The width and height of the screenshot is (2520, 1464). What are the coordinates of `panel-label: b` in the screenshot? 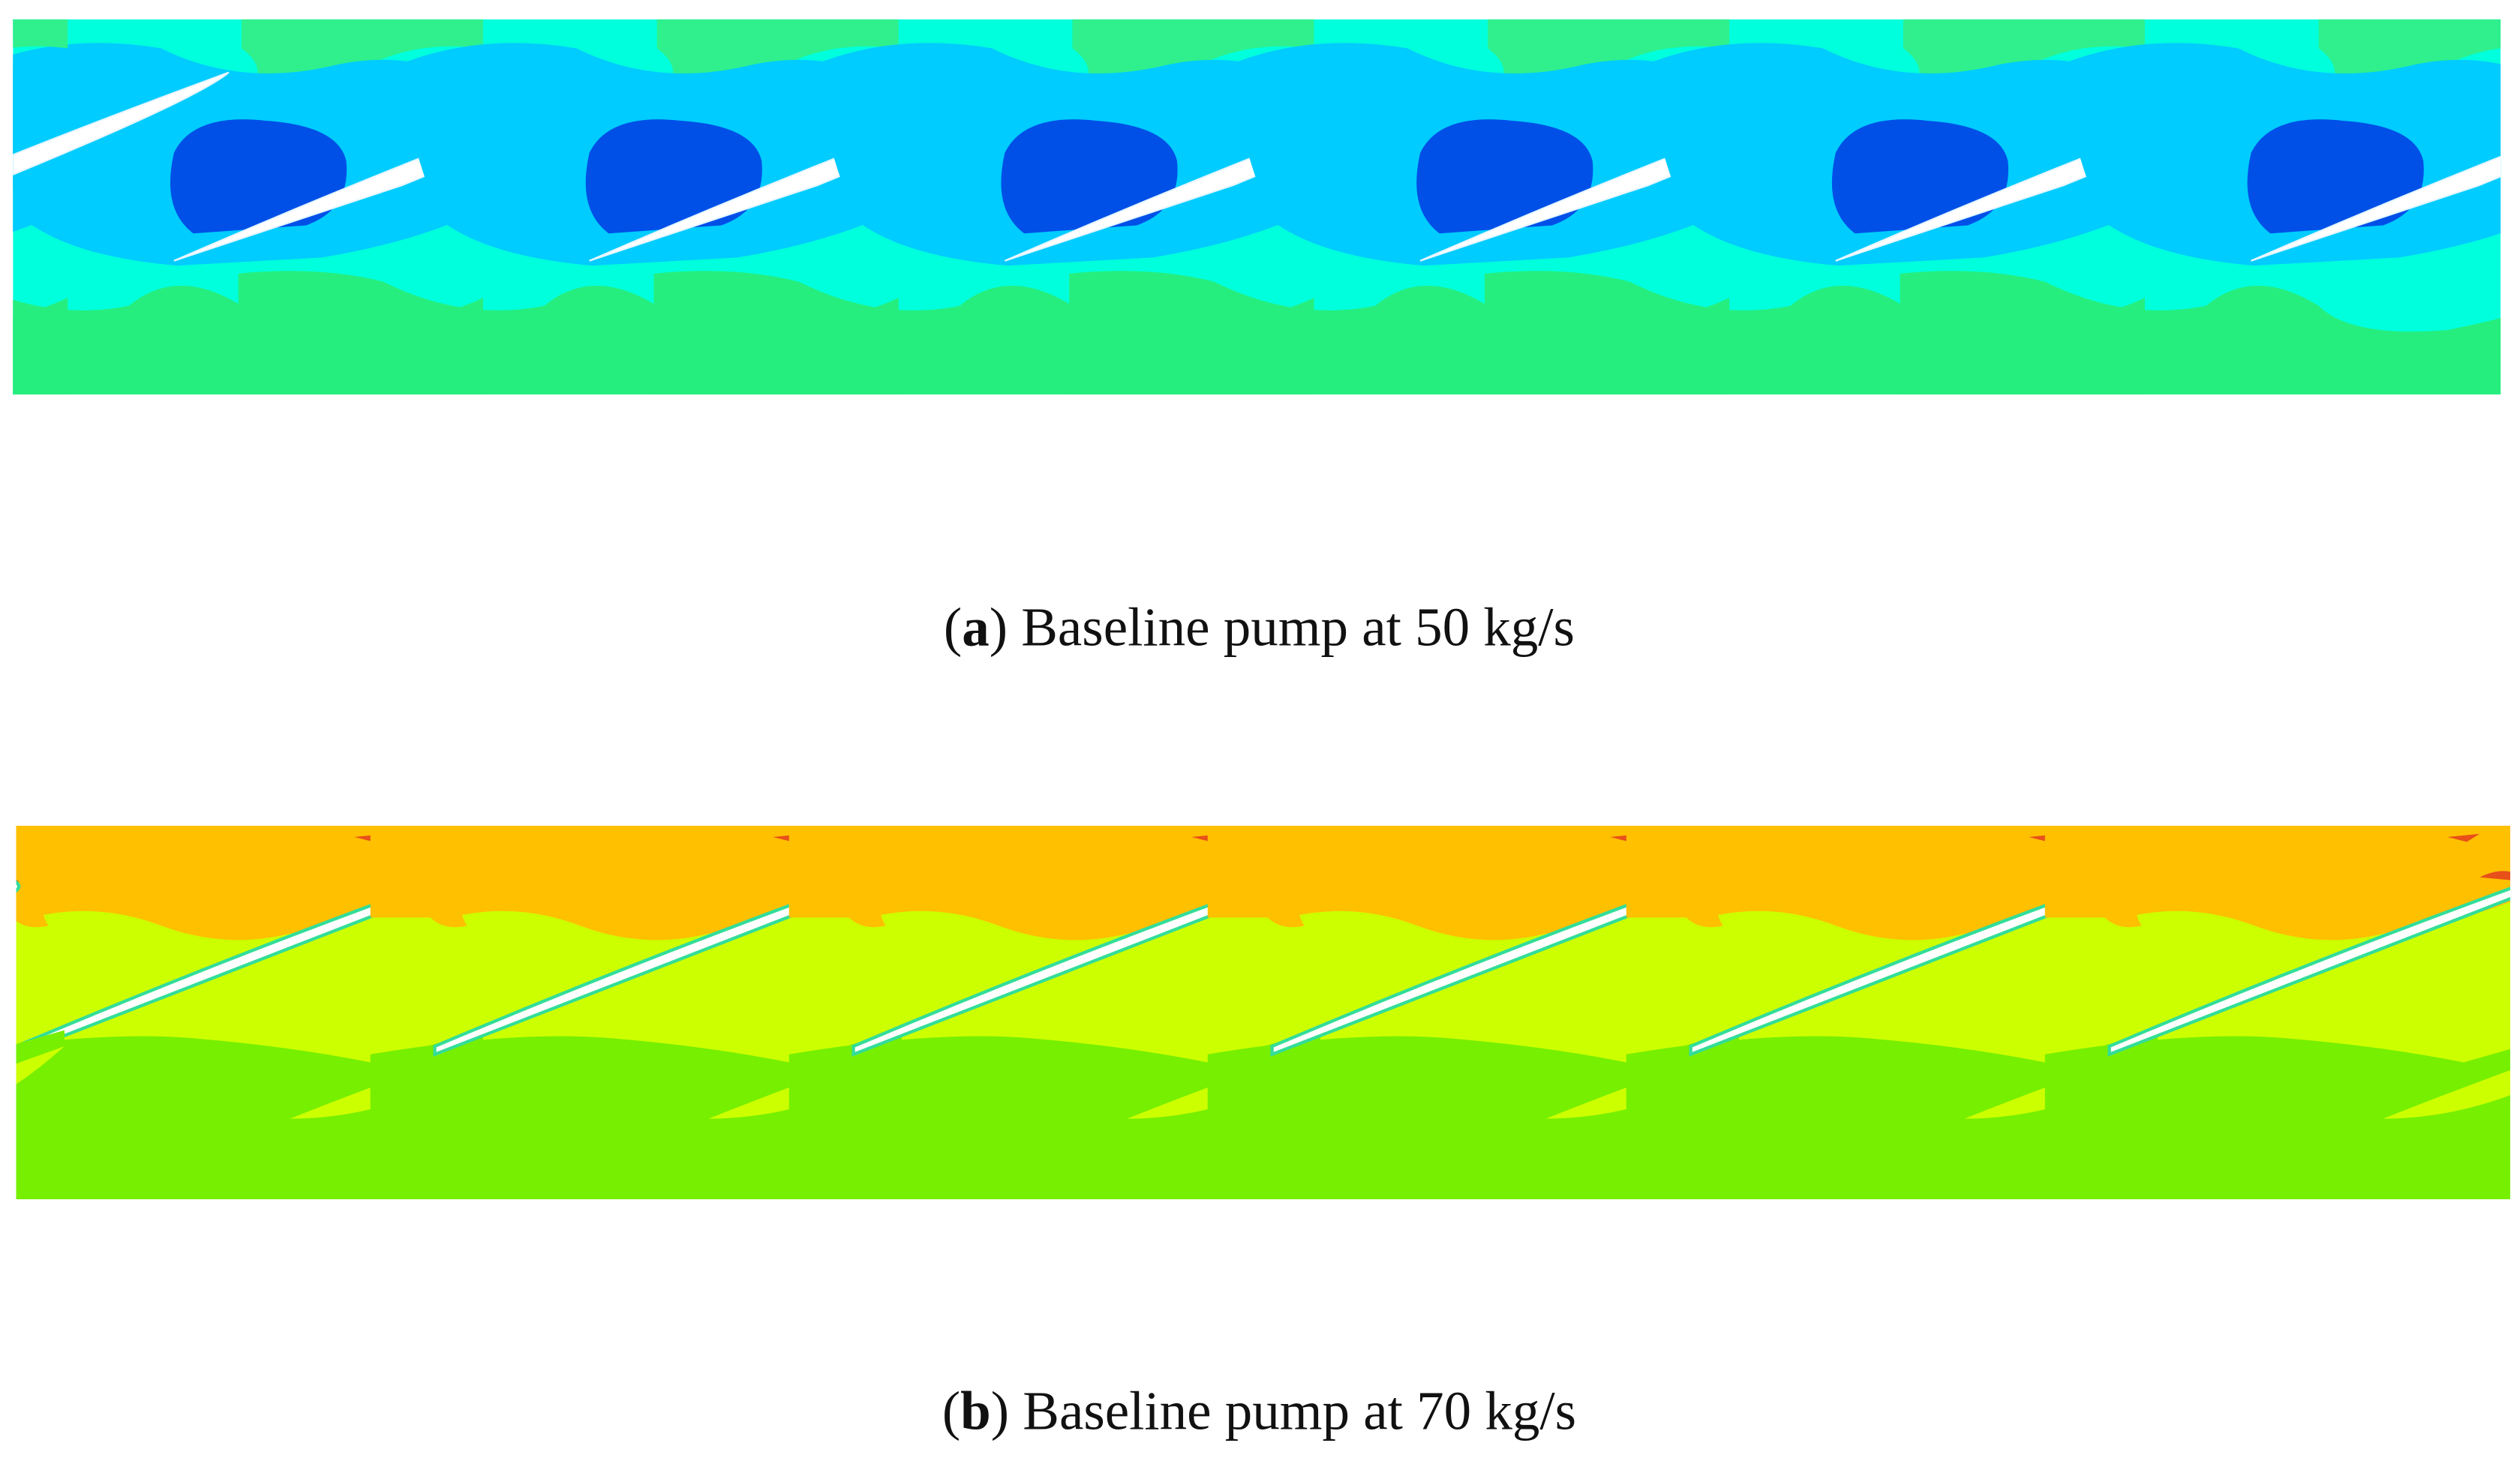 It's located at (976, 1410).